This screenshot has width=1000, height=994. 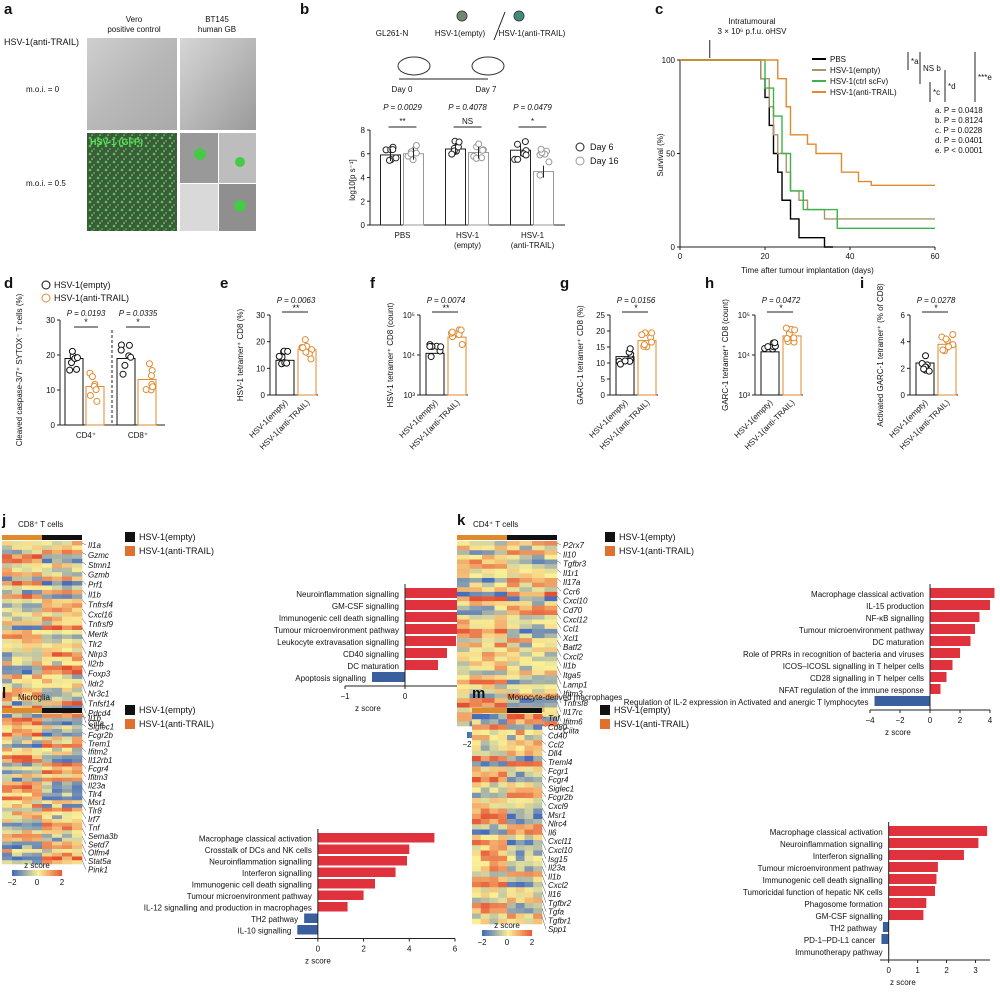 What do you see at coordinates (840, 940) in the screenshot?
I see `pathway-label: PD-1–PD-L1 cancer` at bounding box center [840, 940].